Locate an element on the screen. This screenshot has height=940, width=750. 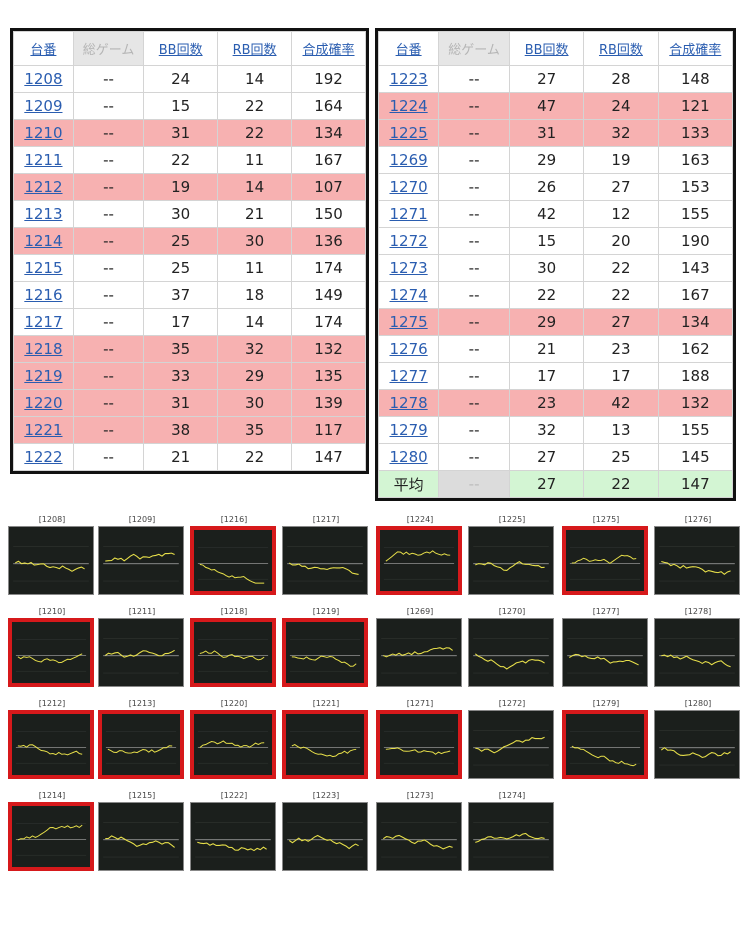
slump-graph-thumbnail: [1279] is located at coordinates (606, 739).